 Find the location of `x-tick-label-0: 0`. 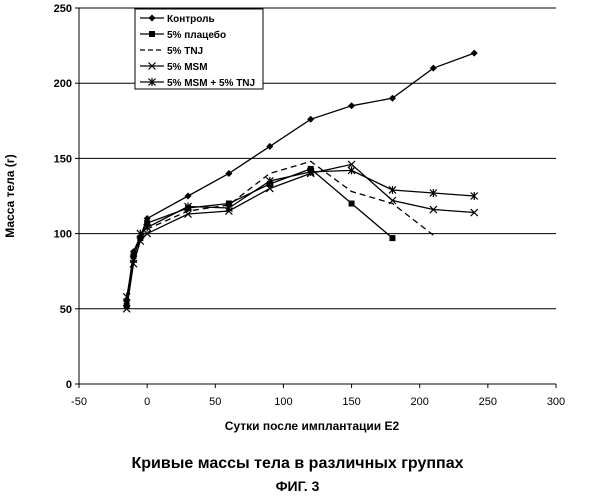

x-tick-label-0: 0 is located at coordinates (147, 402).